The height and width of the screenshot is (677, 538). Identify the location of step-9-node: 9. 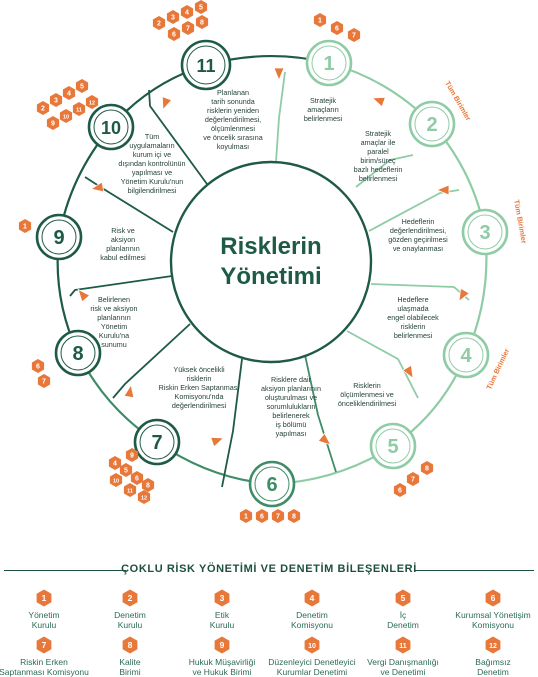
(59, 237).